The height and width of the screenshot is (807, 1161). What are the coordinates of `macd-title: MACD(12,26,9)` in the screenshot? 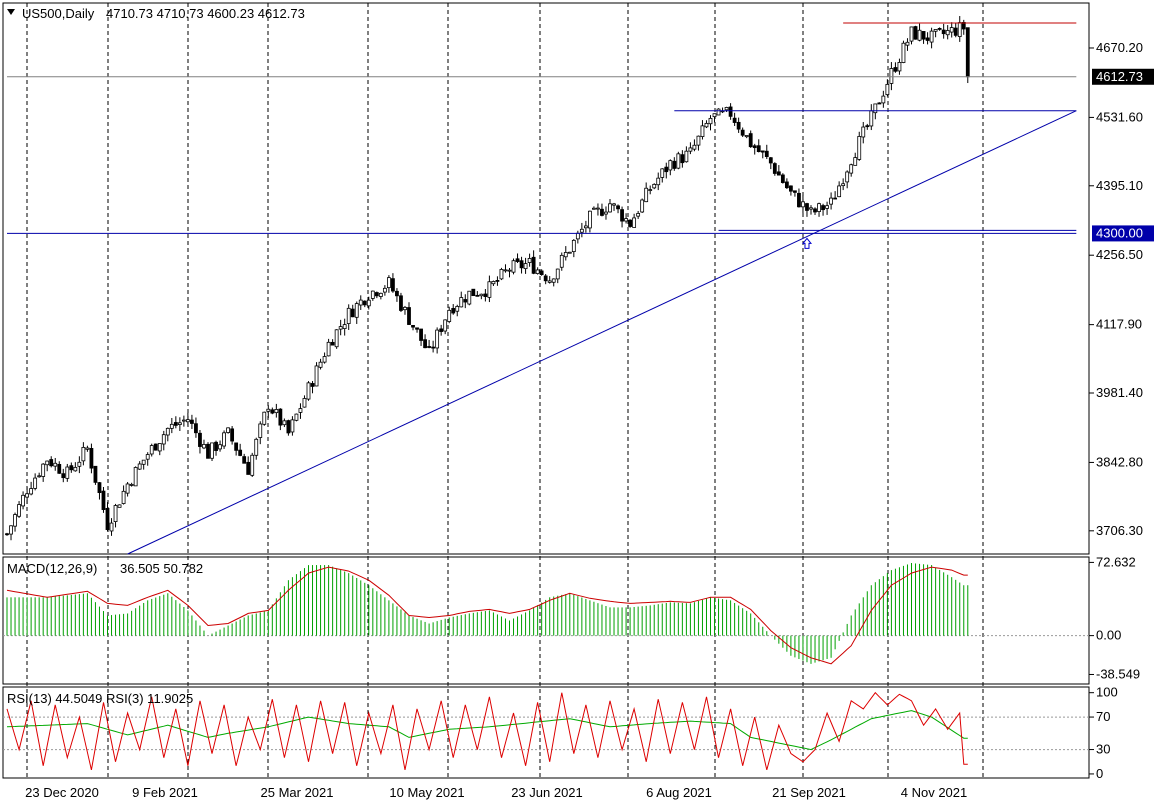 It's located at (52, 568).